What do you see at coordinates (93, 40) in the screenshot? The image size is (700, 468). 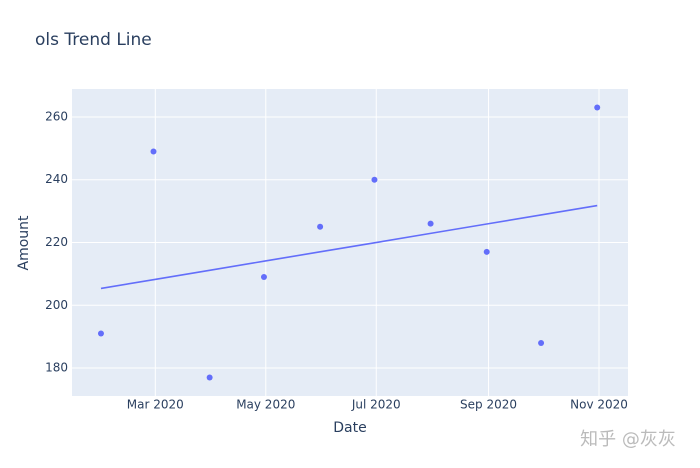 I see `chart-title: ols Trend Line` at bounding box center [93, 40].